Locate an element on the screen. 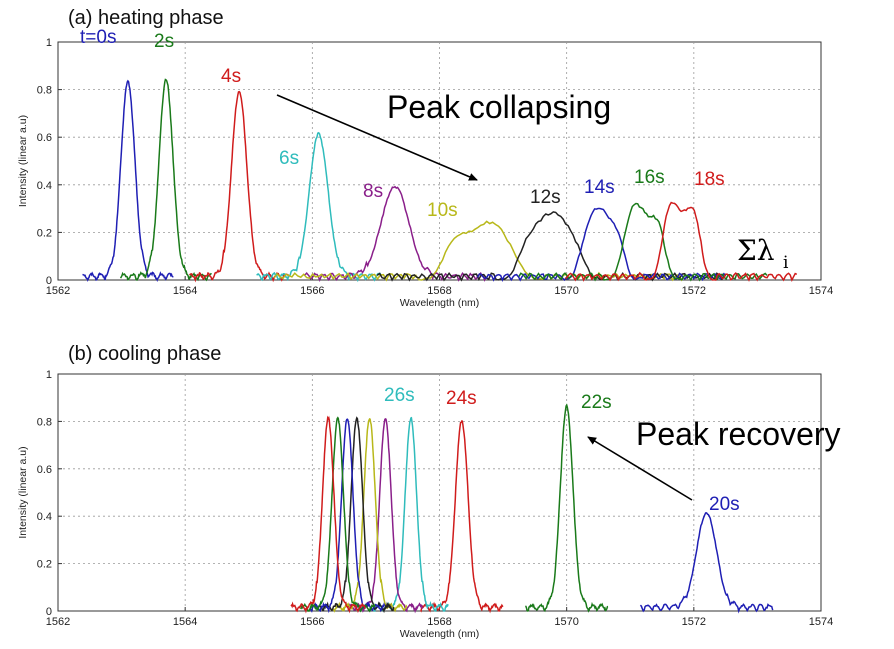 The image size is (894, 649). annotation-sum-subscript: i is located at coordinates (786, 263).